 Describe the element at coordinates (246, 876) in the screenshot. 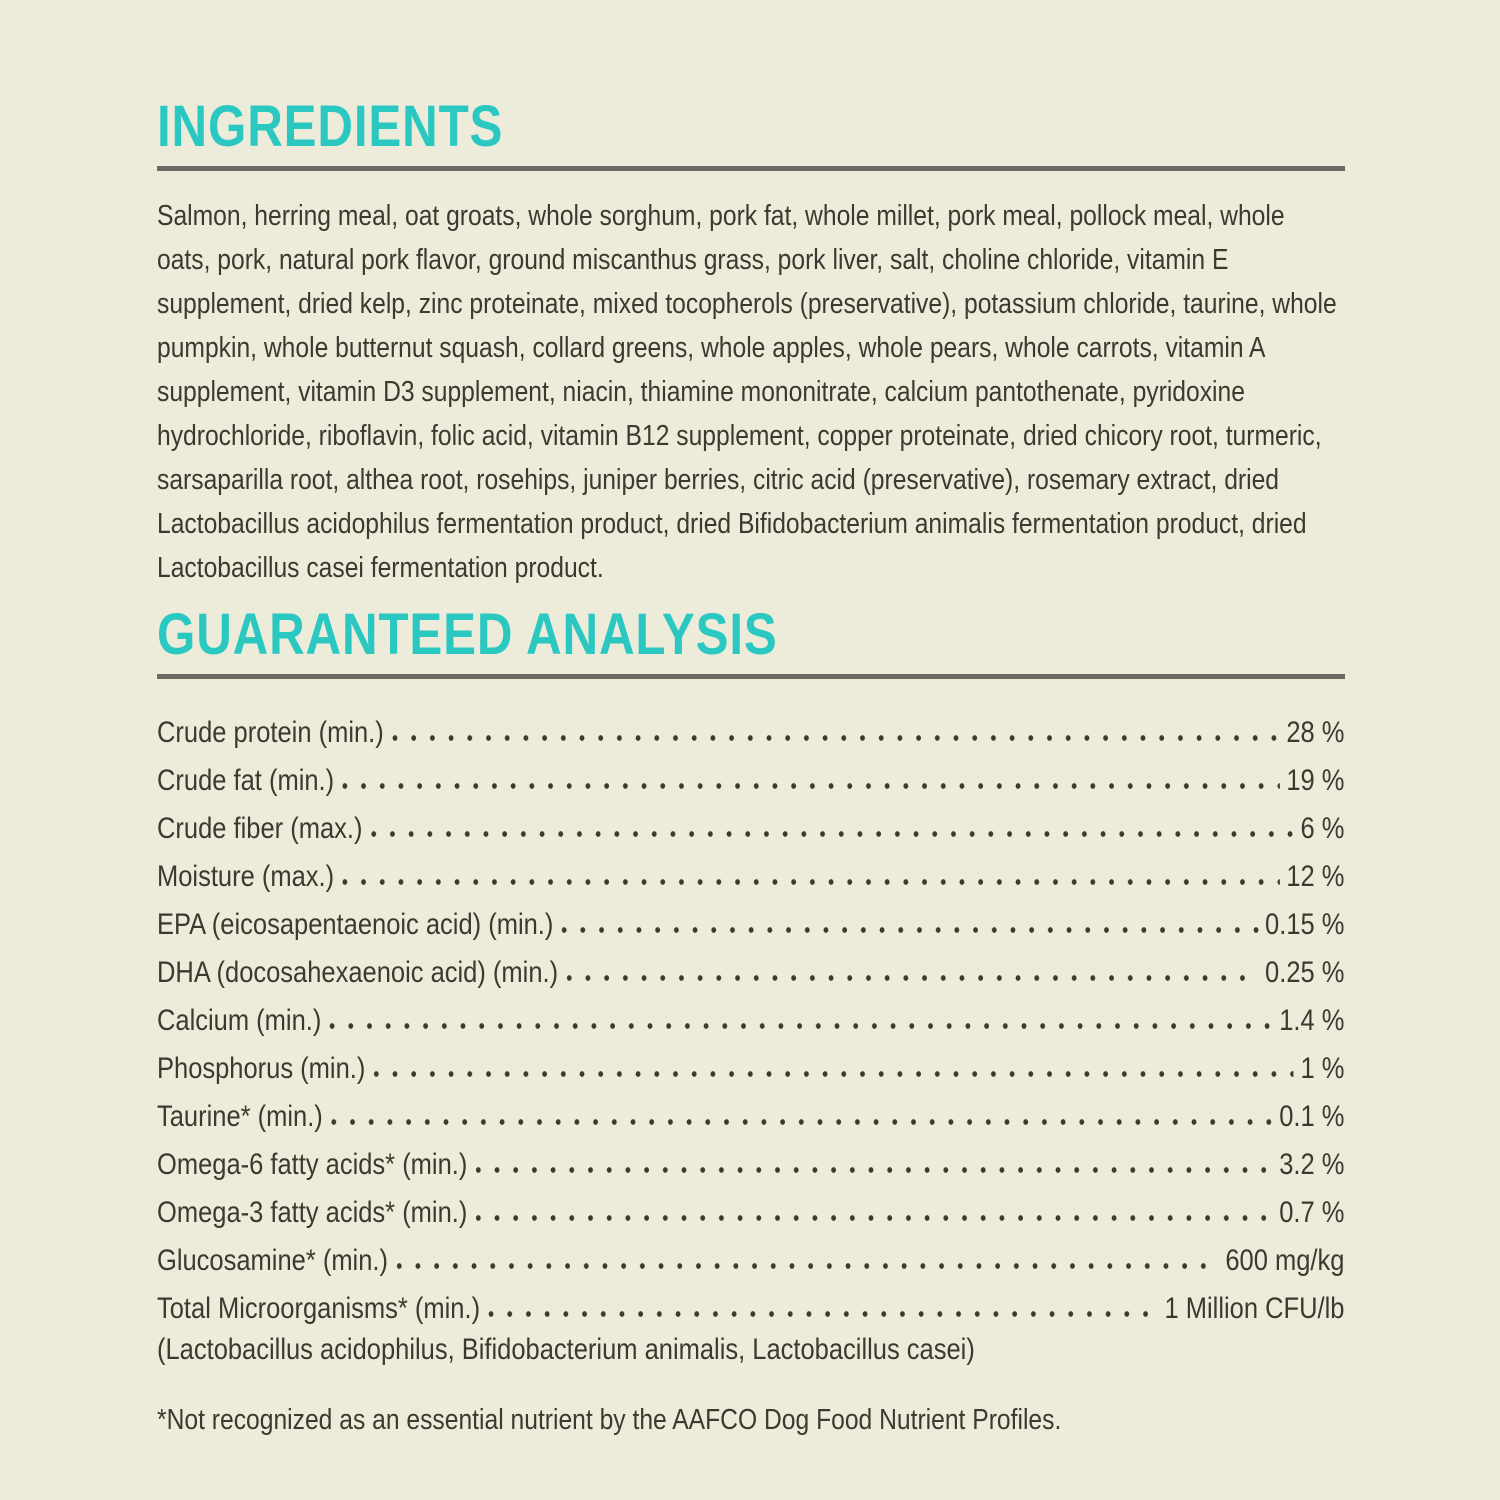

I see `analysis-row-label: Moisture (max.)` at that location.